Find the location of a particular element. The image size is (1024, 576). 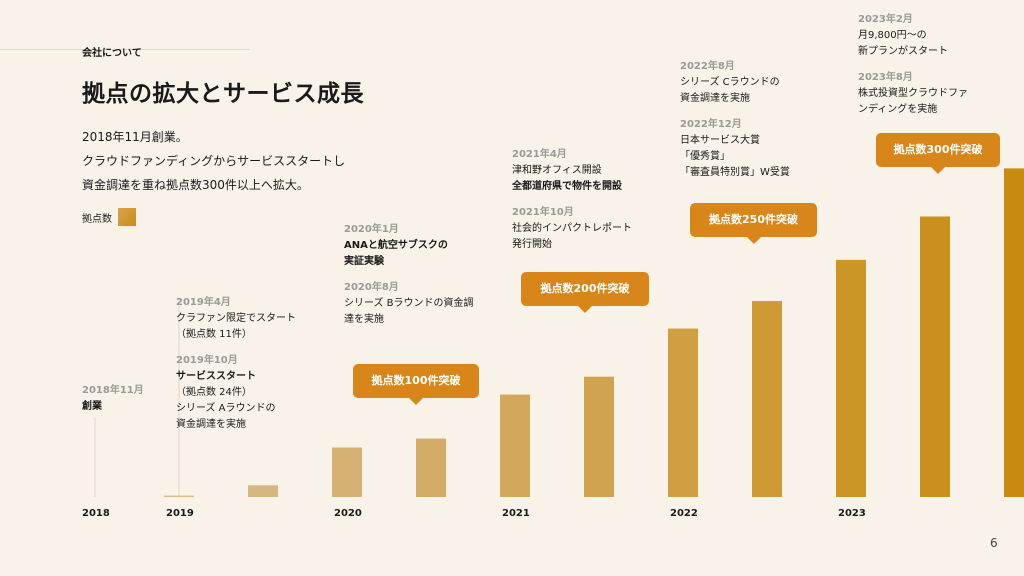

annotation-text: シリーズ Bラウンドの資金調 is located at coordinates (409, 303).